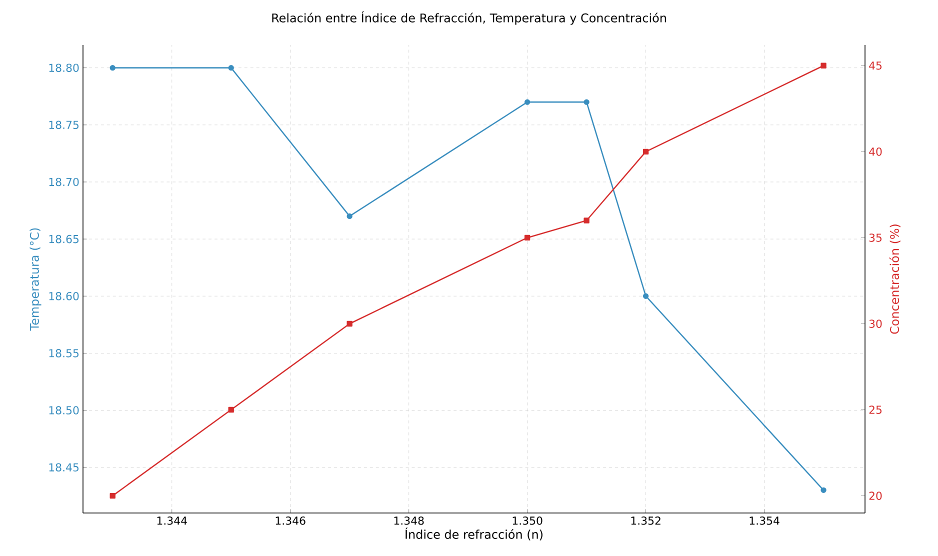 The image size is (938, 556). Describe the element at coordinates (875, 238) in the screenshot. I see `y2-tick-label: 35` at that location.